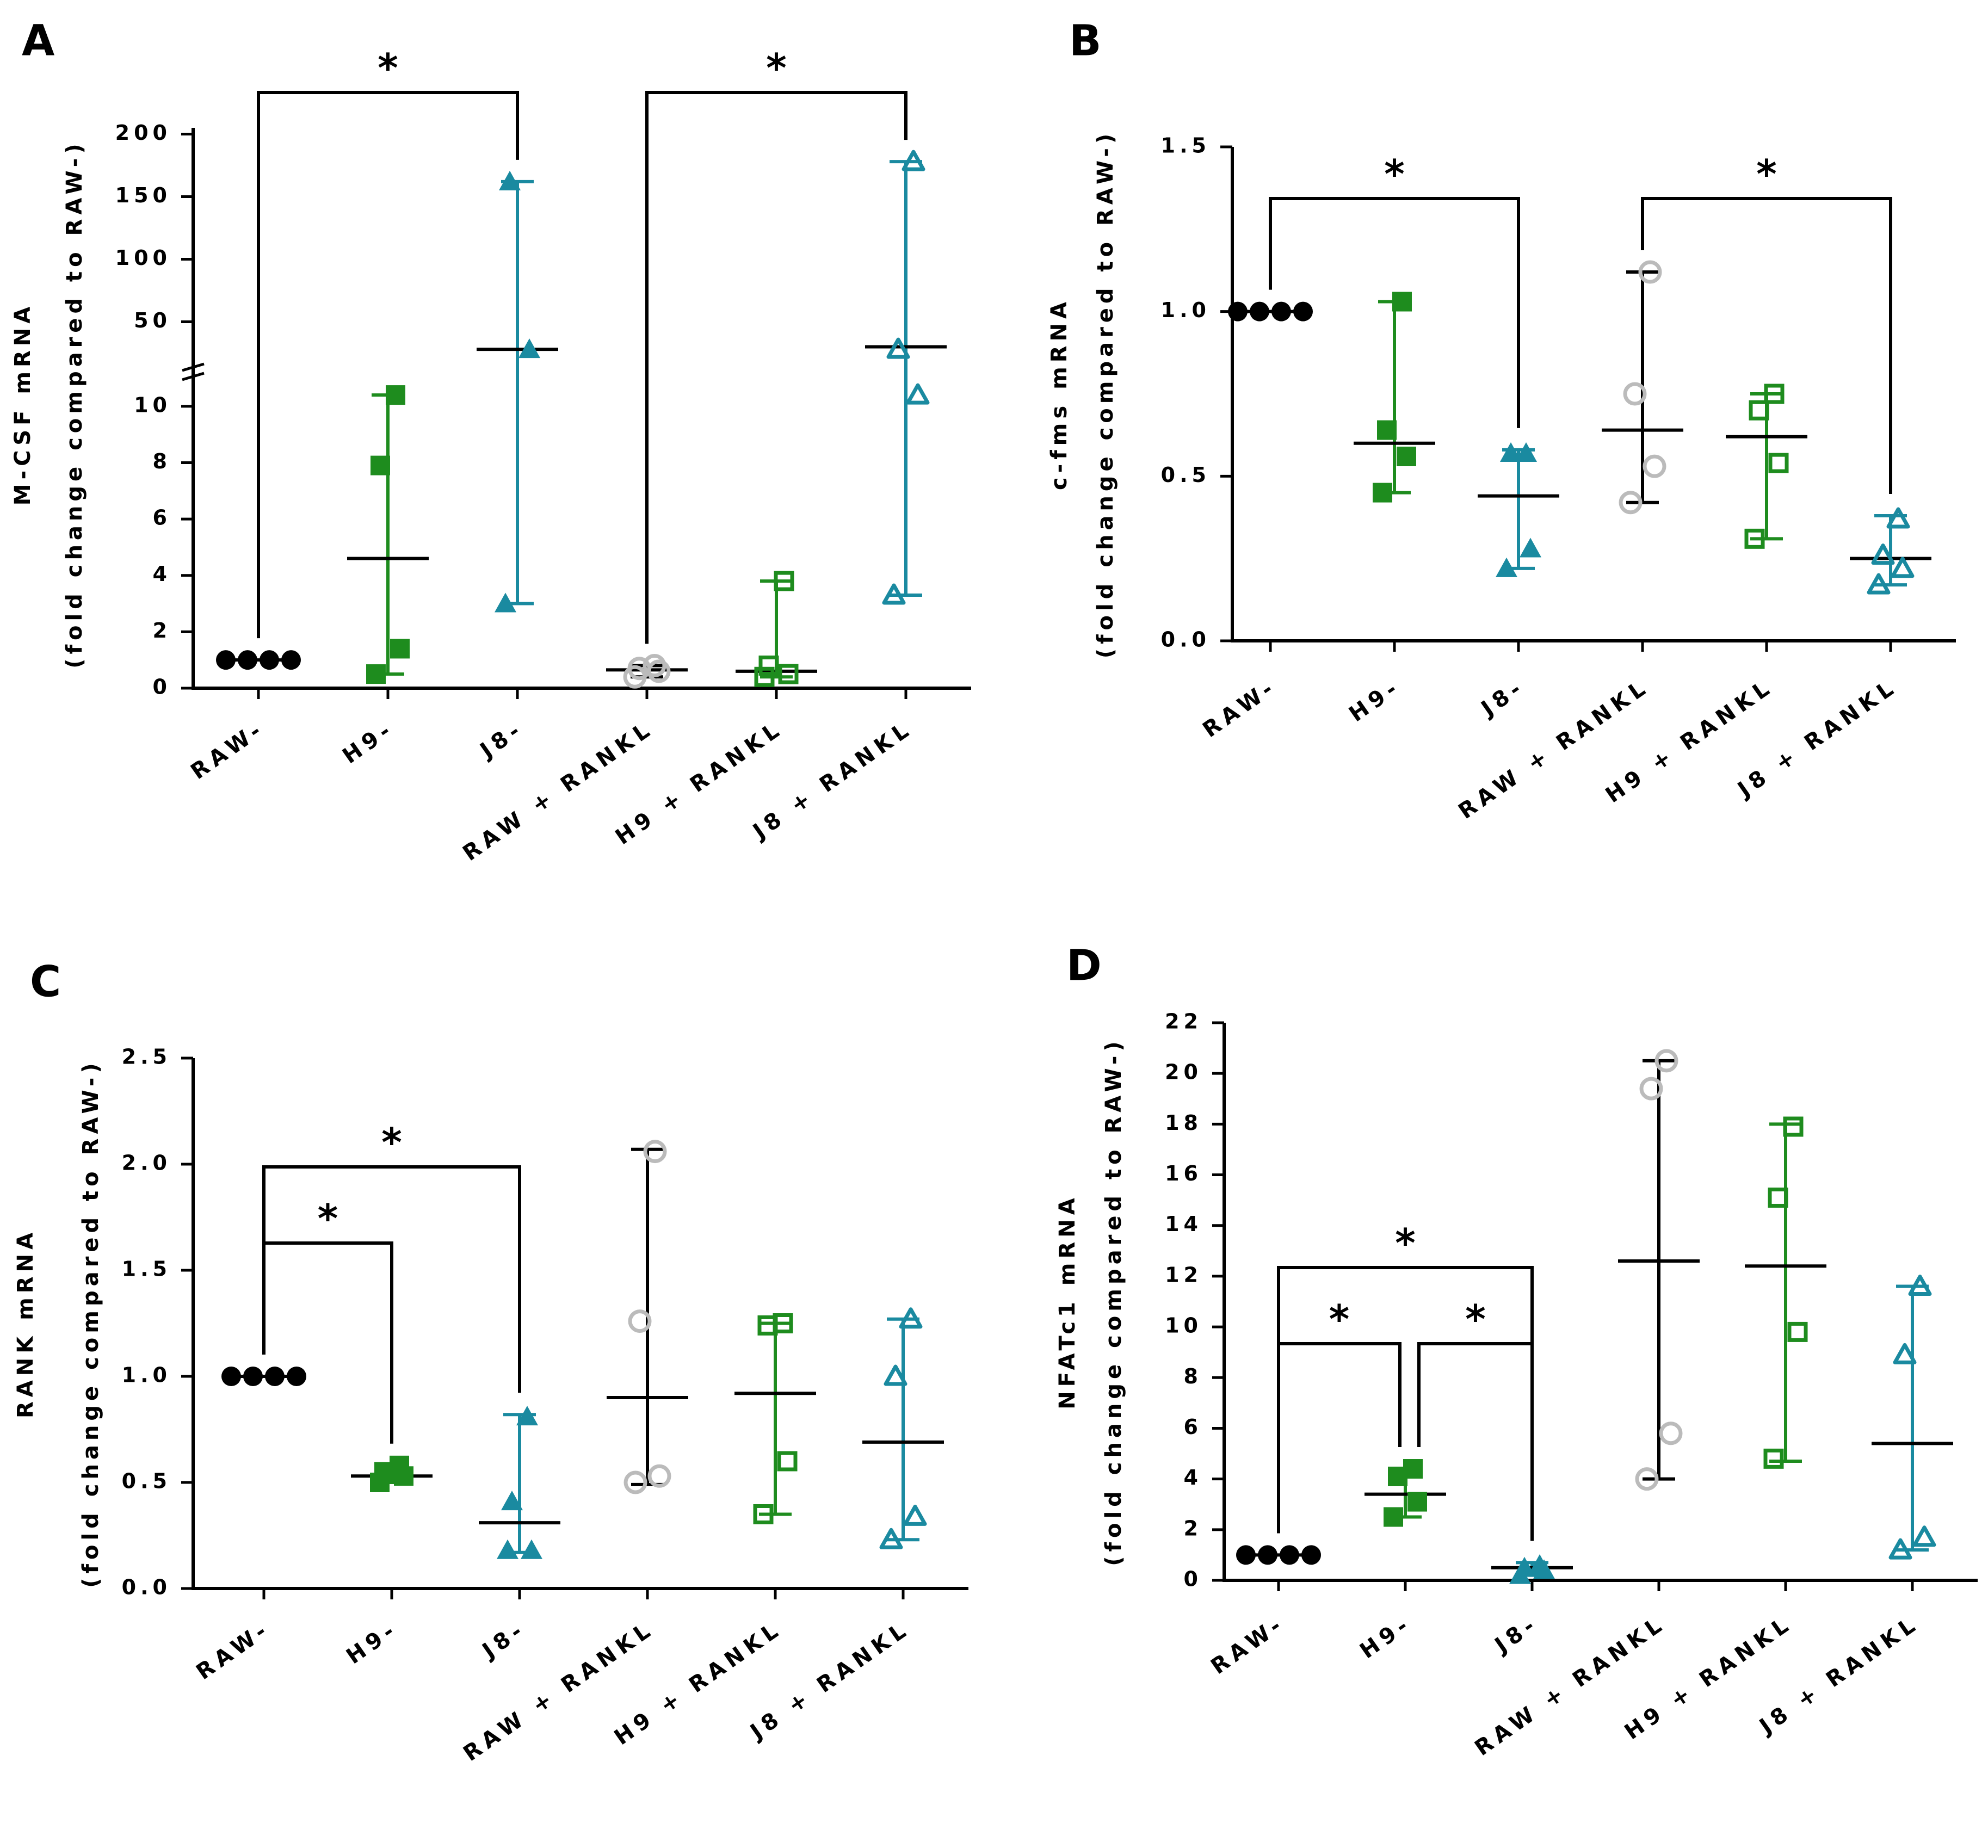 The width and height of the screenshot is (1988, 1848). I want to click on y-tick-label: 0, so click(1193, 1579).